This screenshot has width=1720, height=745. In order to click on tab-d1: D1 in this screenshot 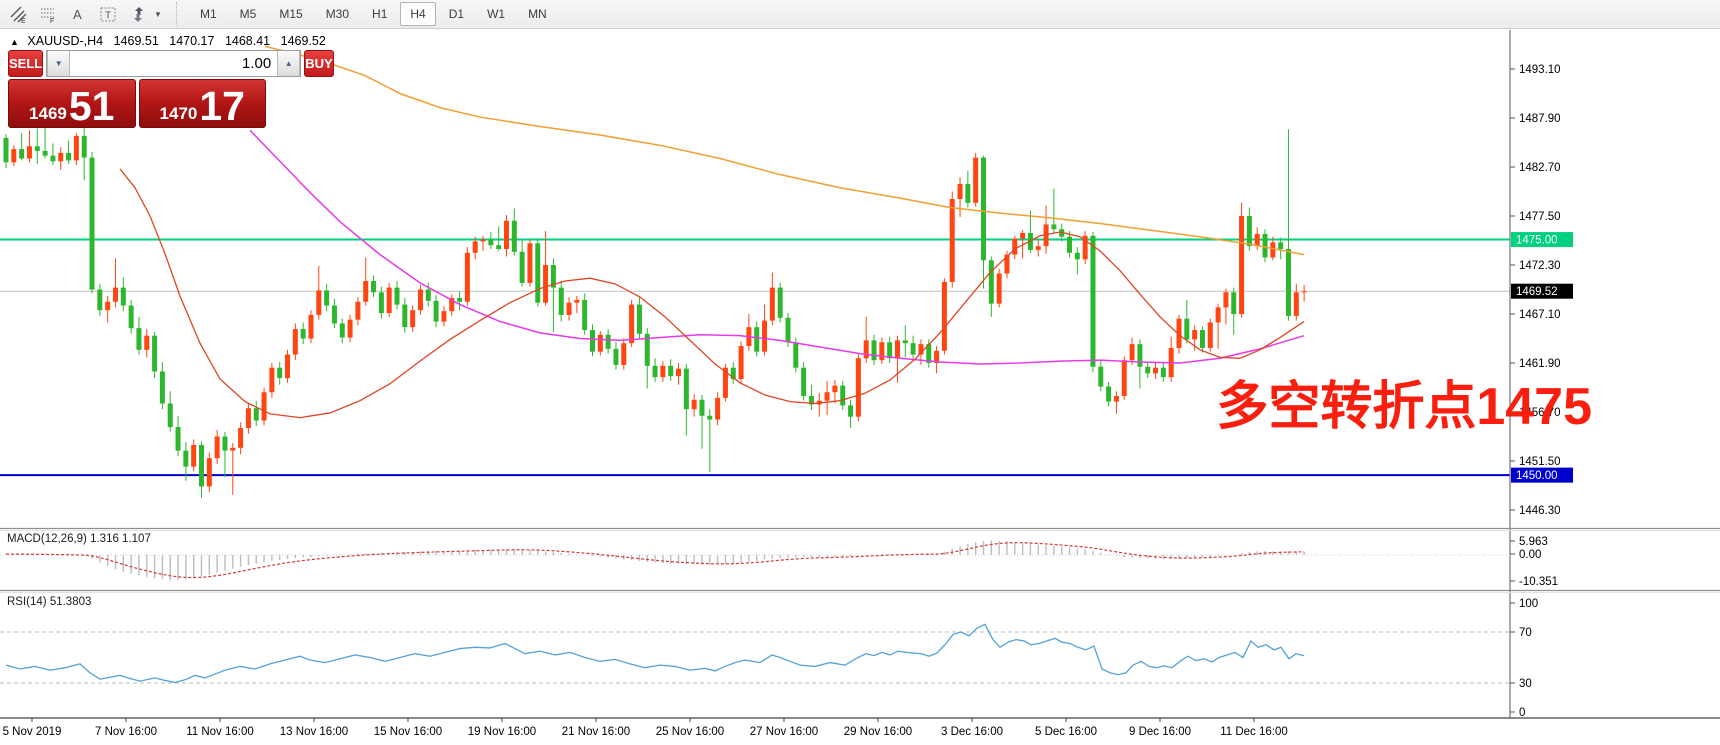, I will do `click(456, 14)`.